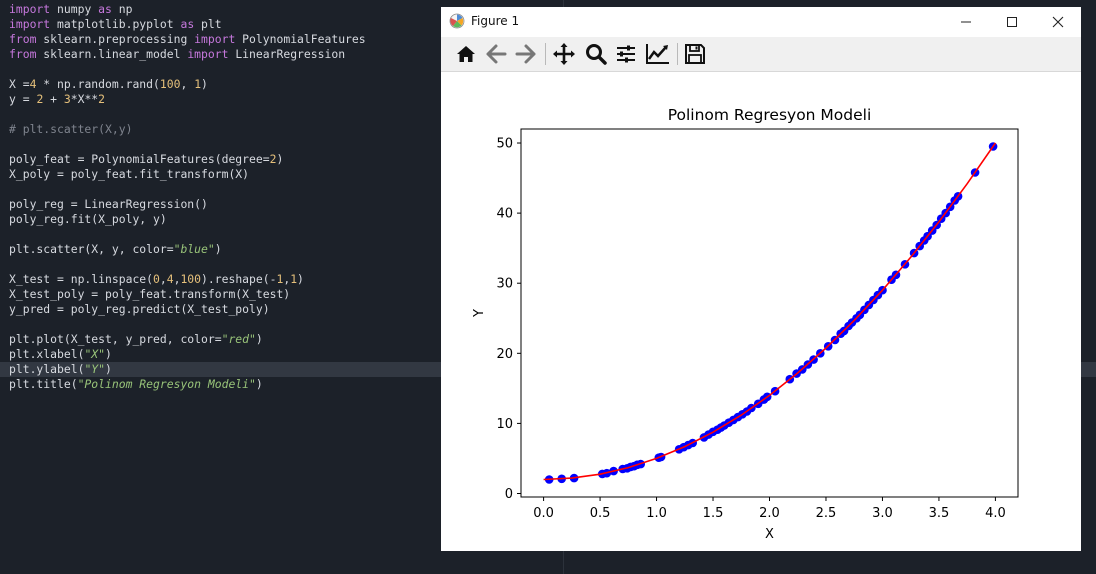  Describe the element at coordinates (882, 513) in the screenshot. I see `x-tick-label: 3.0` at that location.